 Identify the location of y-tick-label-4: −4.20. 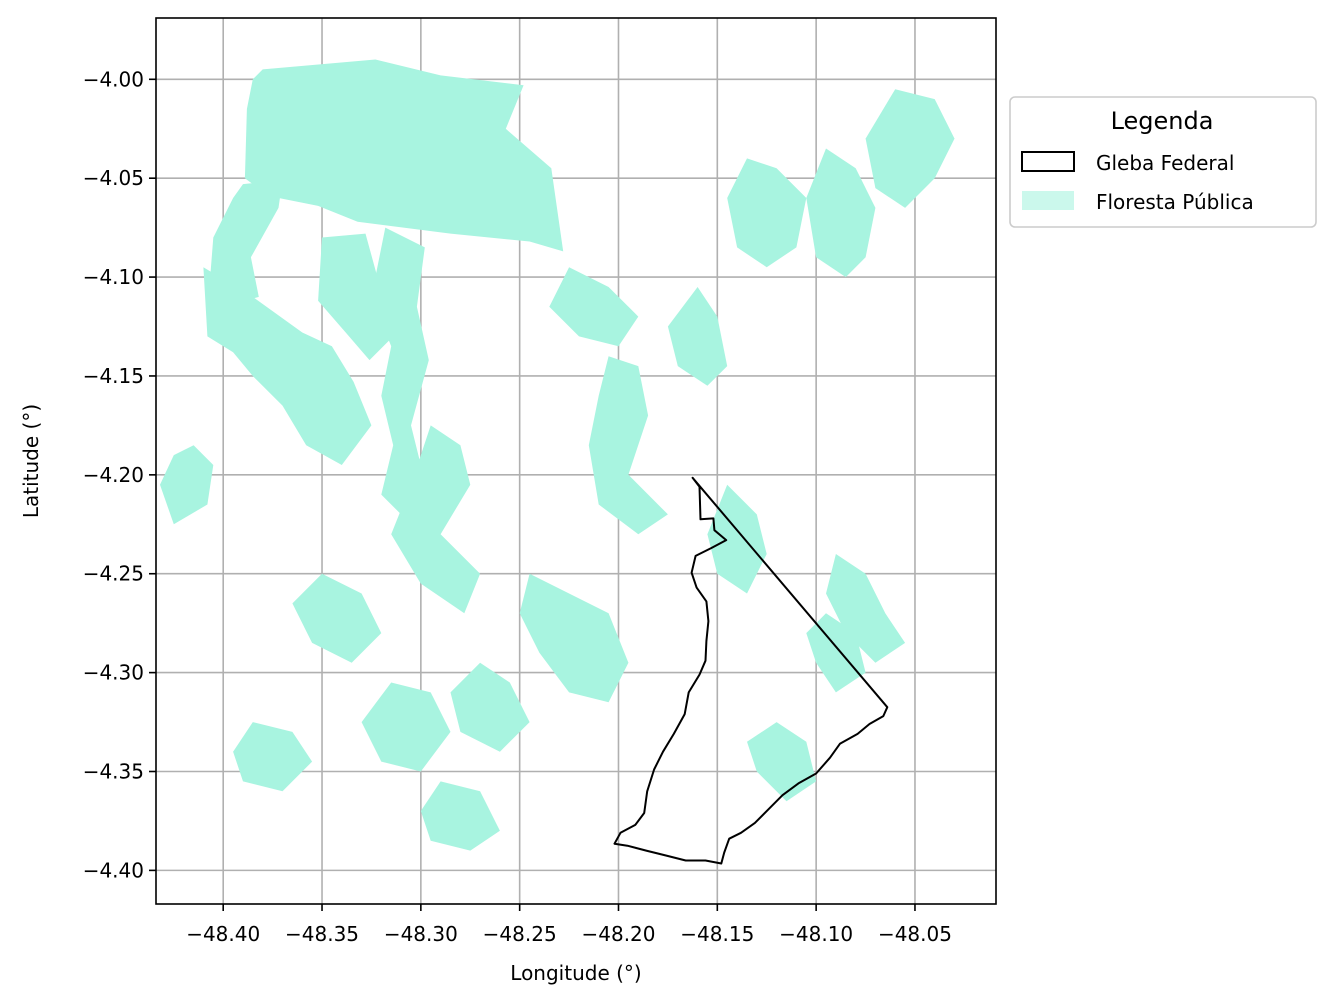
(113, 475).